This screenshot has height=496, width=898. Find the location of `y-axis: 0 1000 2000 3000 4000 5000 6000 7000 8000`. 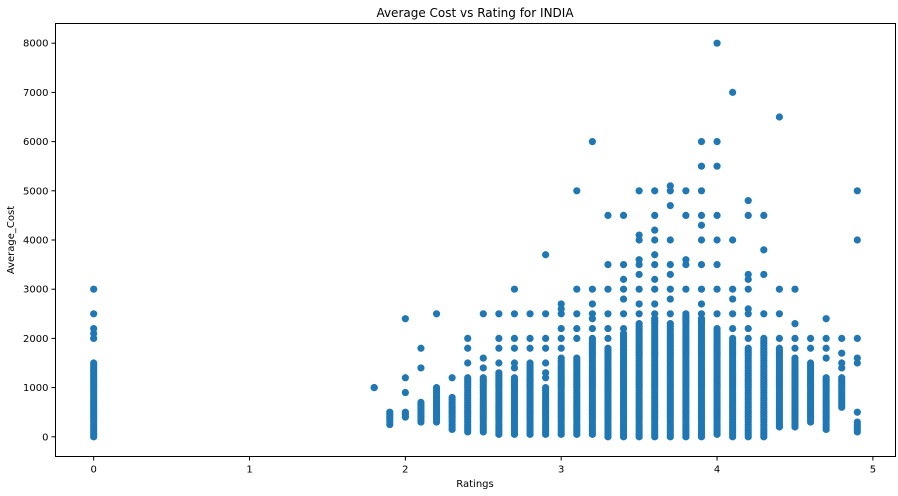

y-axis: 0 1000 2000 3000 4000 5000 6000 7000 8000 is located at coordinates (39, 241).